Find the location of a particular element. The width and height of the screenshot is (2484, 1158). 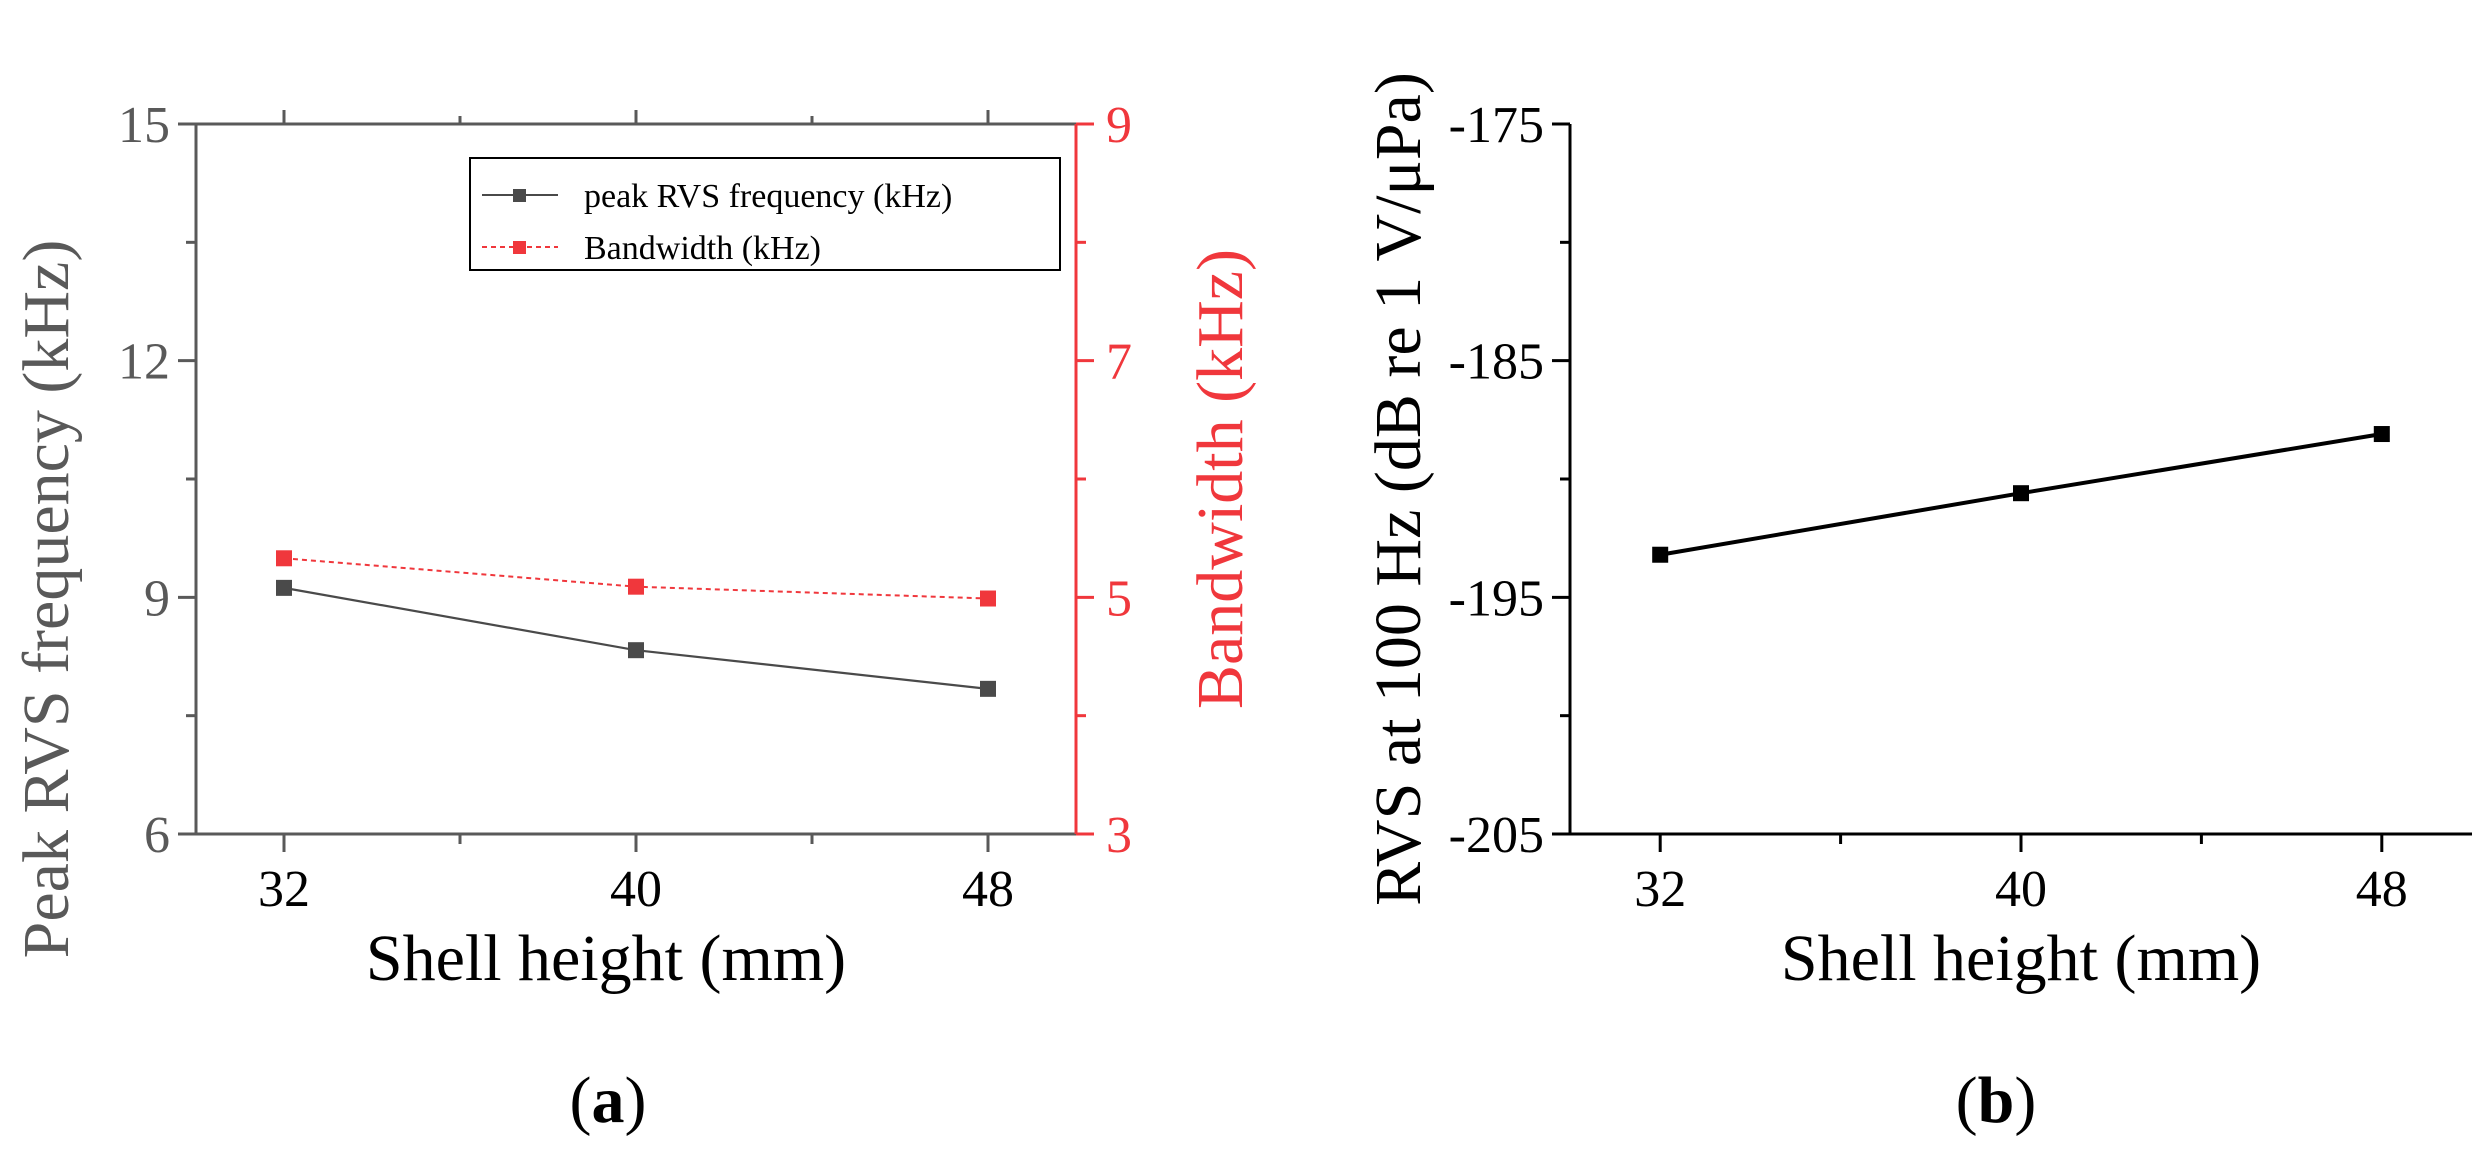

panel-b-label: (b) is located at coordinates (1996, 1100).